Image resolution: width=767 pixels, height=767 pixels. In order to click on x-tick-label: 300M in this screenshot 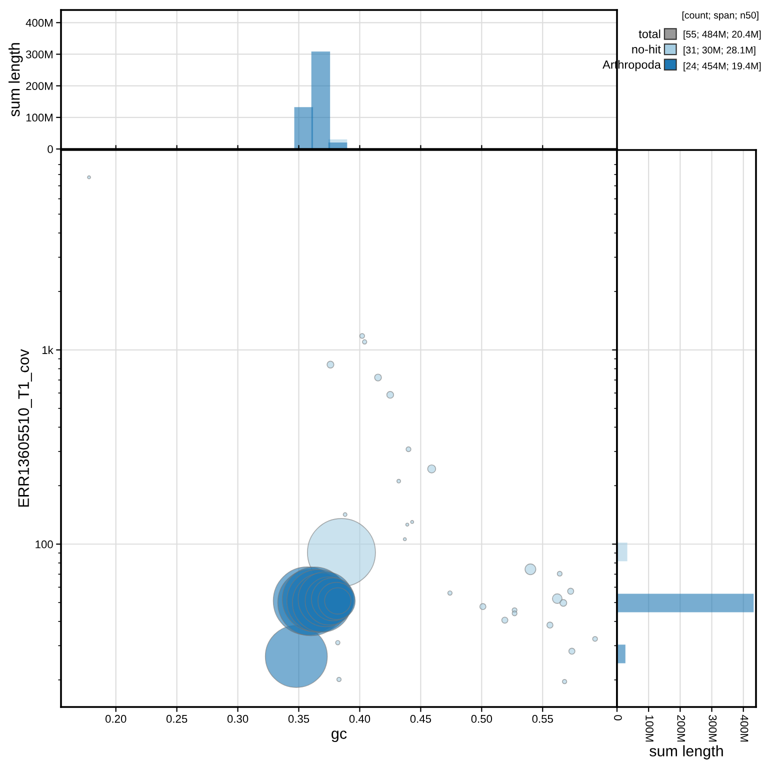, I will do `click(712, 728)`.